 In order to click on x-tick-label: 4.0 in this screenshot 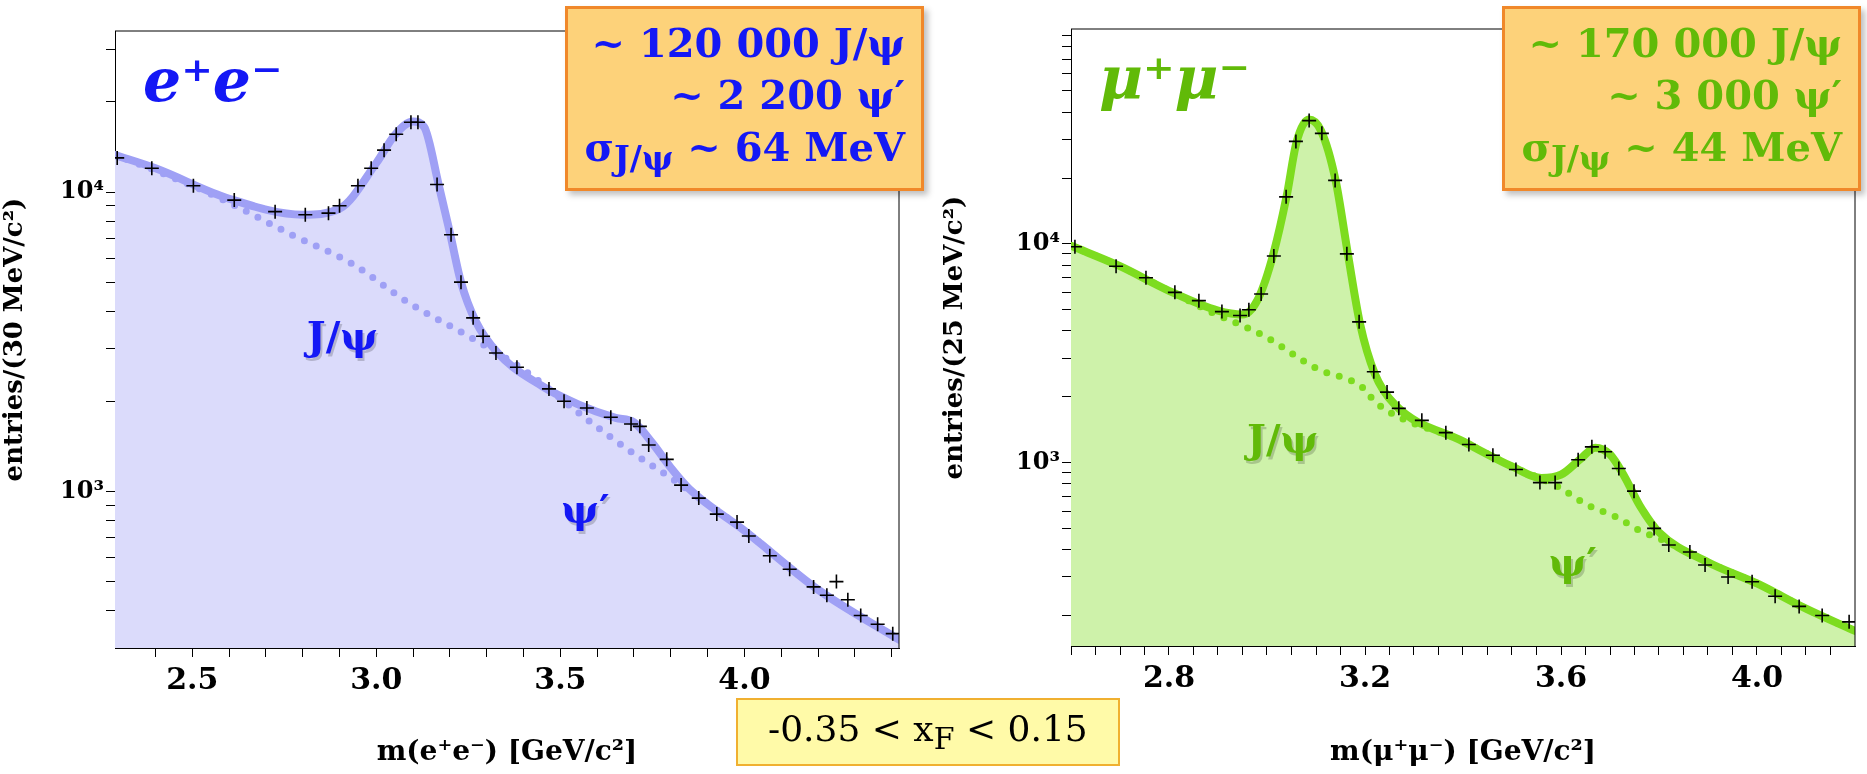, I will do `click(744, 678)`.